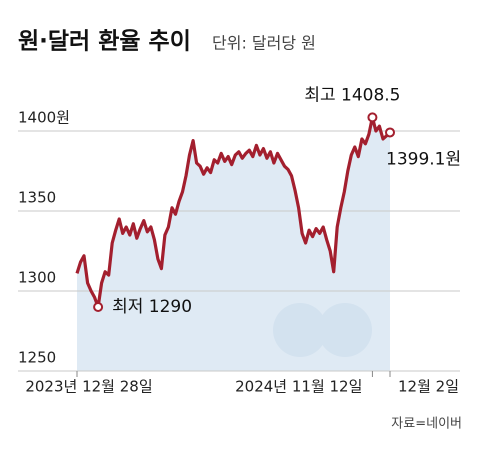 The image size is (480, 450). What do you see at coordinates (423, 159) in the screenshot?
I see `last-label: 1399.1원` at bounding box center [423, 159].